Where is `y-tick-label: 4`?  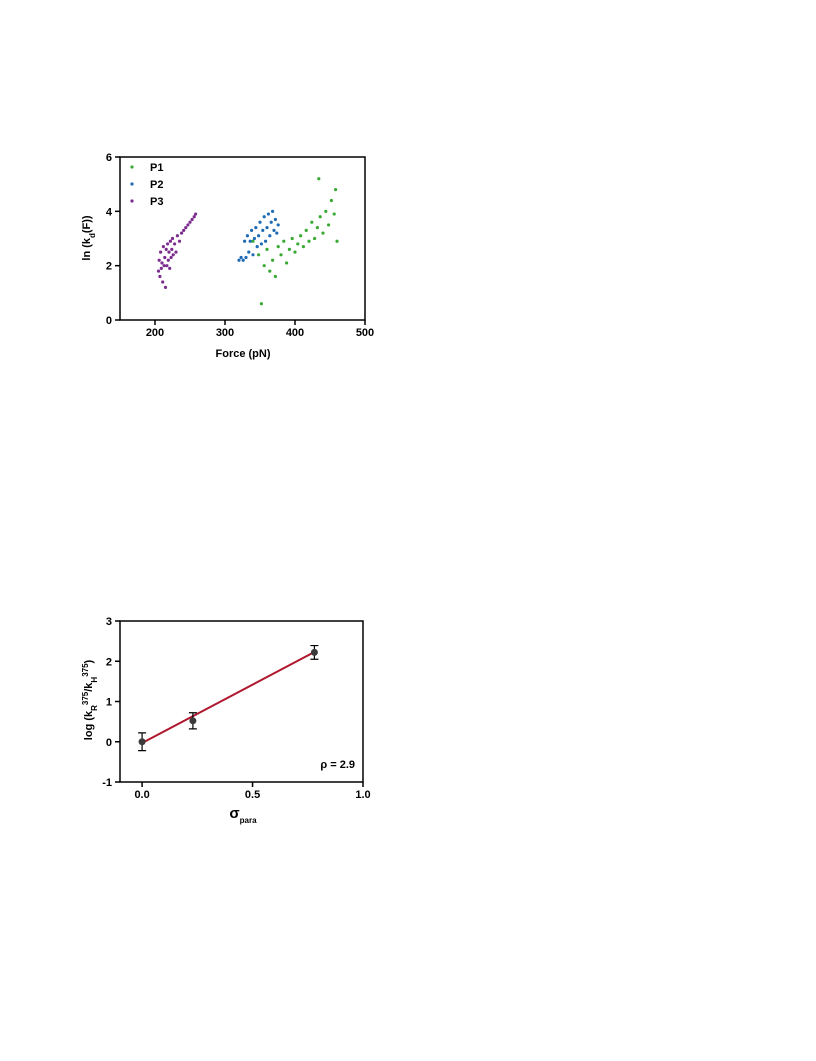
y-tick-label: 4 is located at coordinates (109, 212).